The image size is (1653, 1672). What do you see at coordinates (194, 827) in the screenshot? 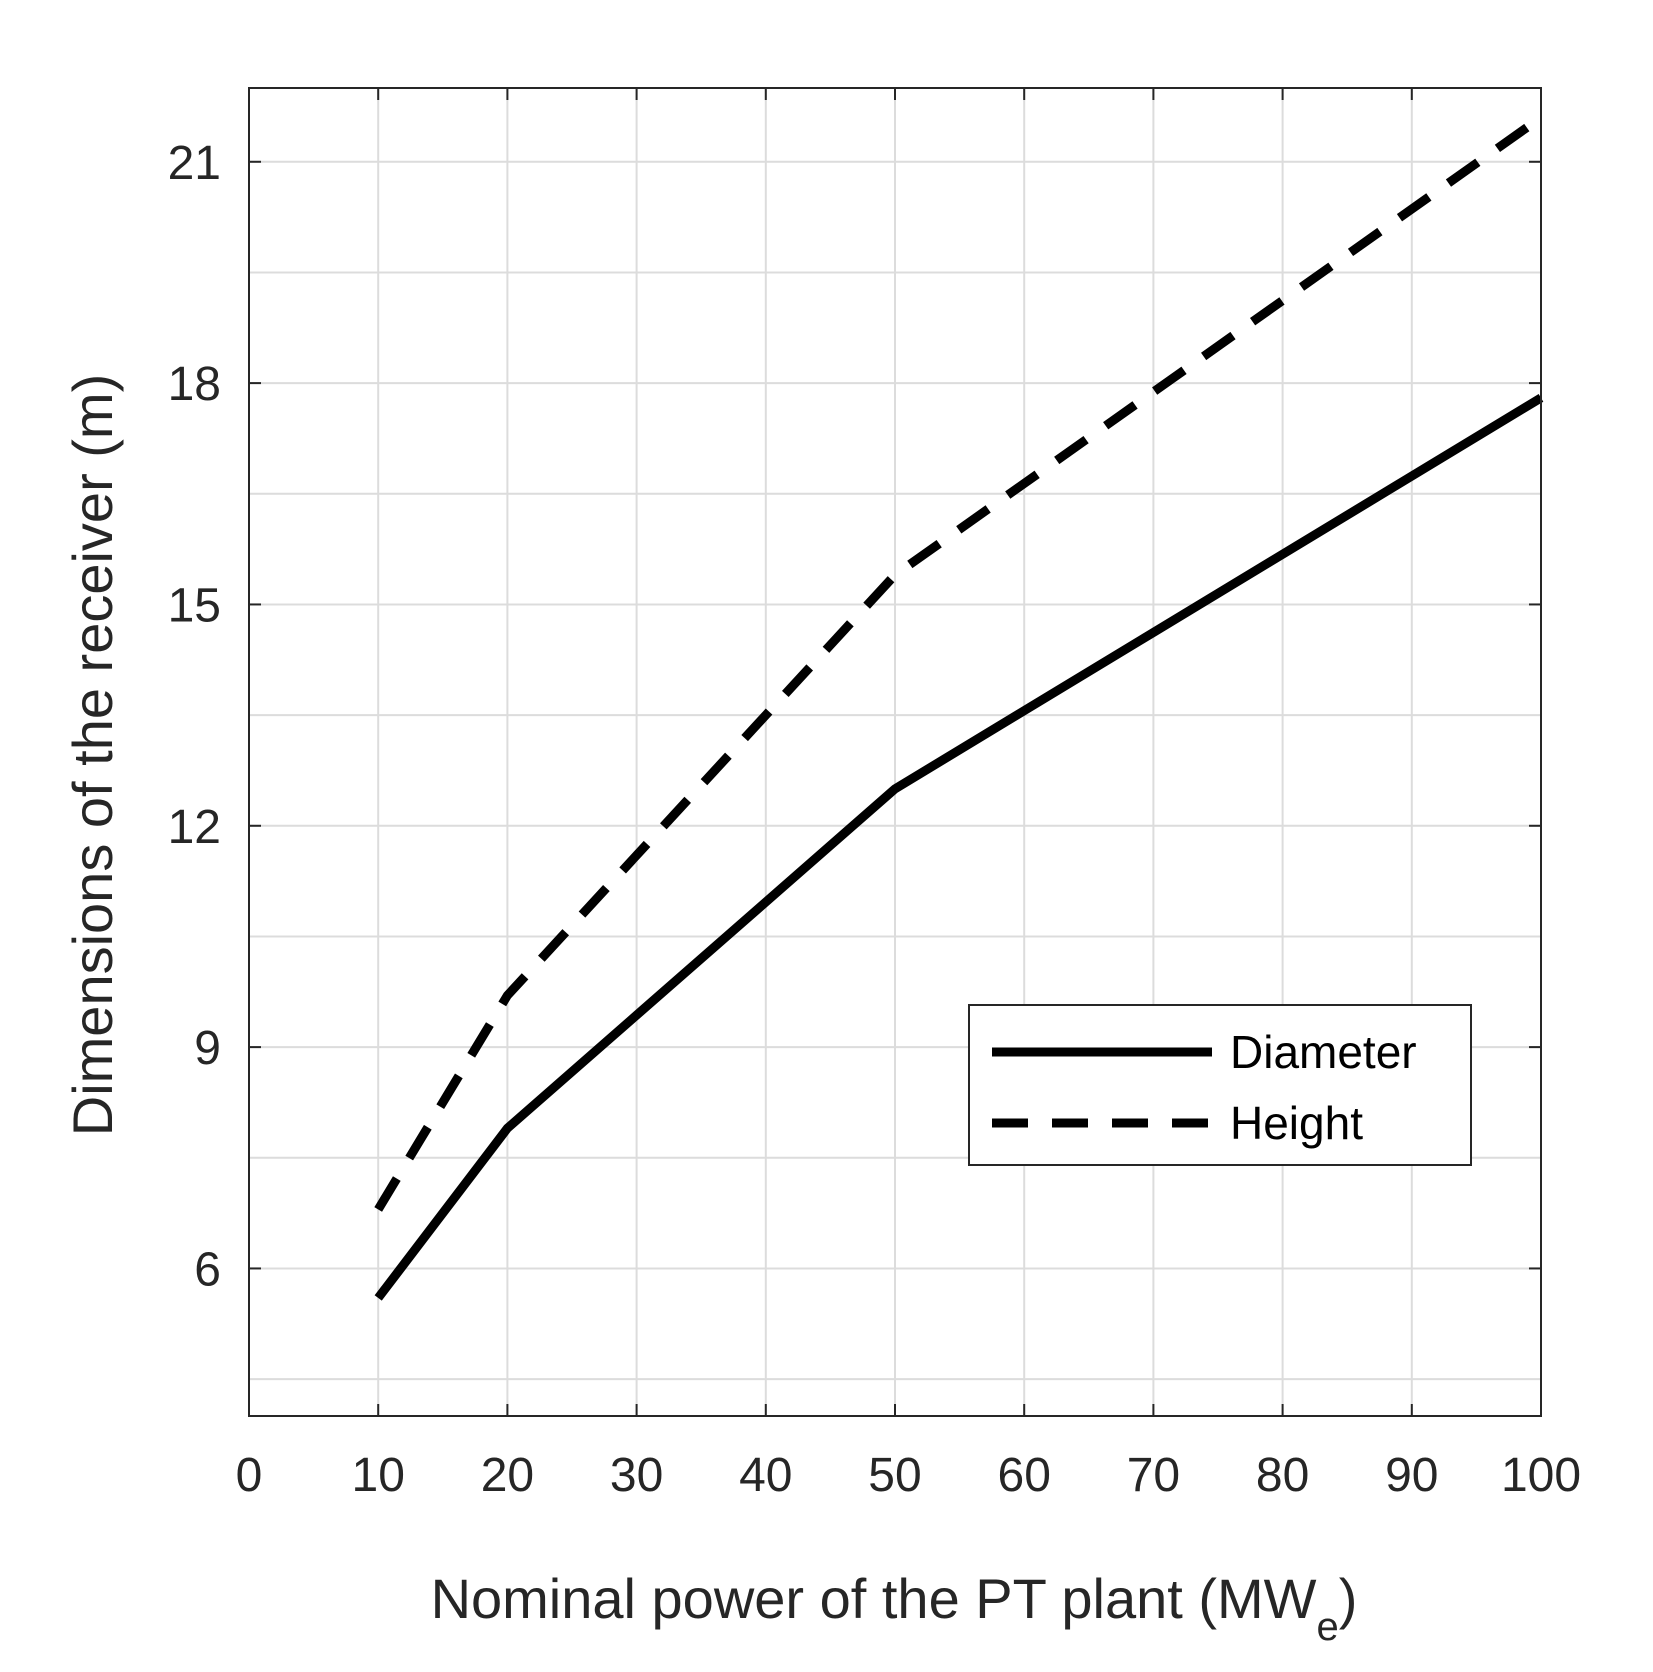
I see `y-tick-label-12: 12` at bounding box center [194, 827].